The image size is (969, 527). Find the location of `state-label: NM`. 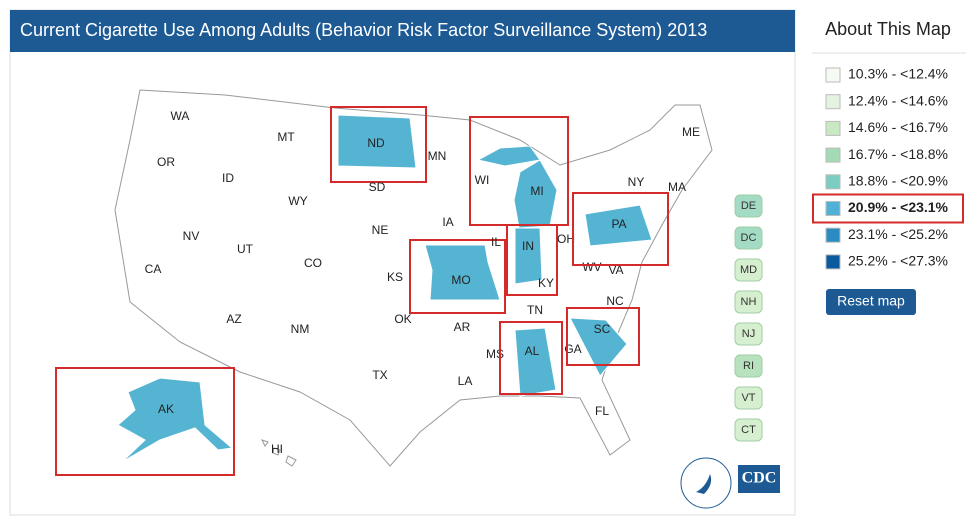

state-label: NM is located at coordinates (300, 329).